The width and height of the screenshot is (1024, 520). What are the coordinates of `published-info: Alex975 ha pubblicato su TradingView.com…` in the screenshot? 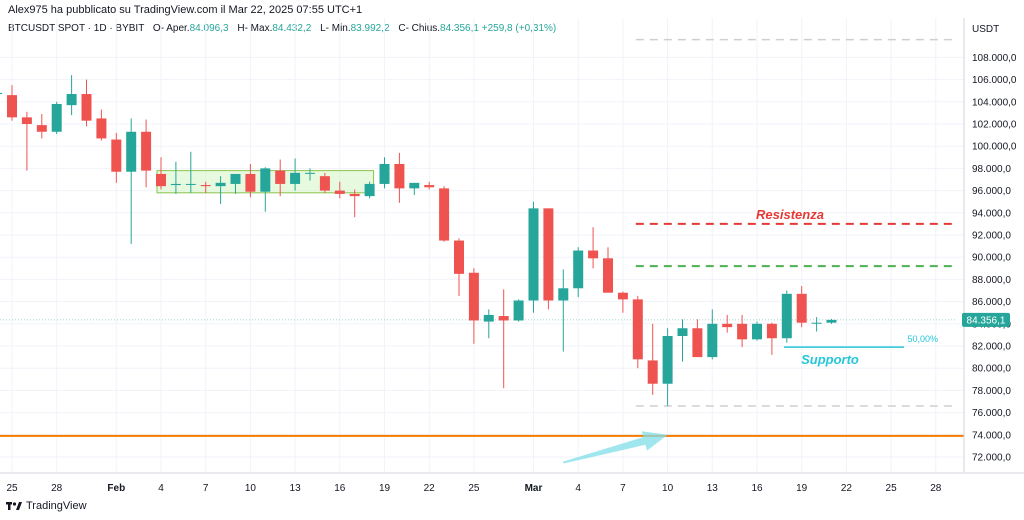 It's located at (185, 10).